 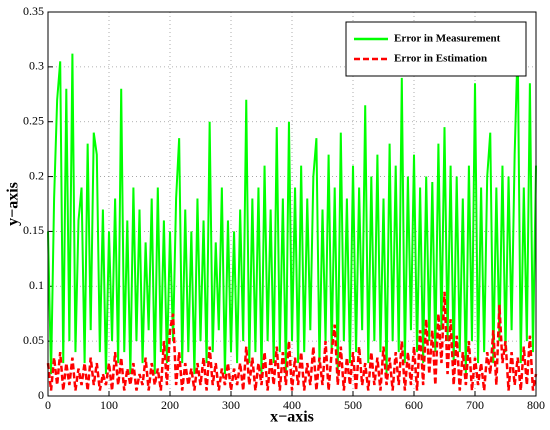 What do you see at coordinates (292, 405) in the screenshot?
I see `x-tick-label: 400` at bounding box center [292, 405].